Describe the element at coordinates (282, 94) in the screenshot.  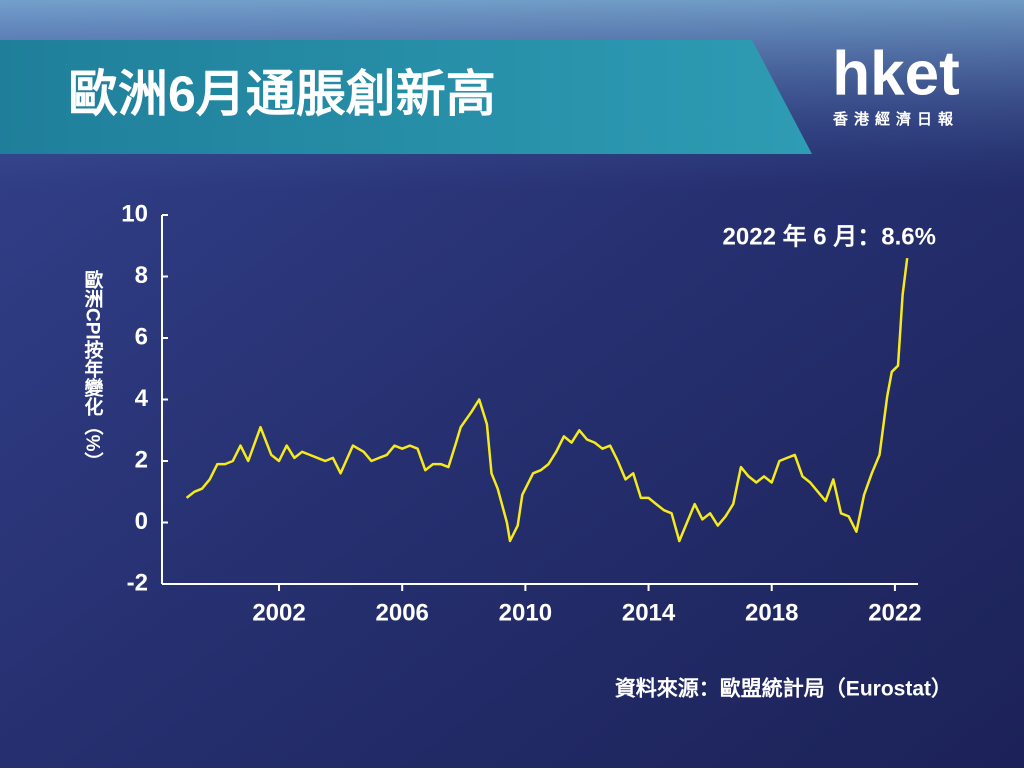
I see `chart-title: 歐洲6月通脹創新高` at that location.